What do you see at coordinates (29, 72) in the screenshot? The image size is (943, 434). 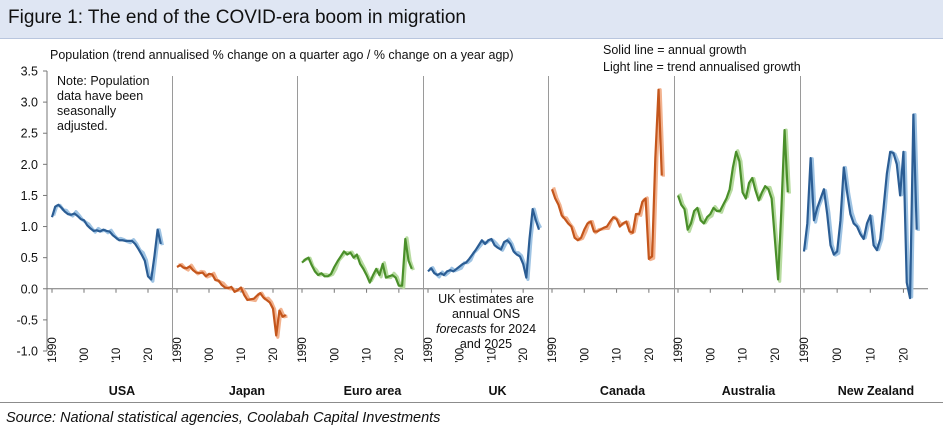 I see `y-tick-label: 3.5` at bounding box center [29, 72].